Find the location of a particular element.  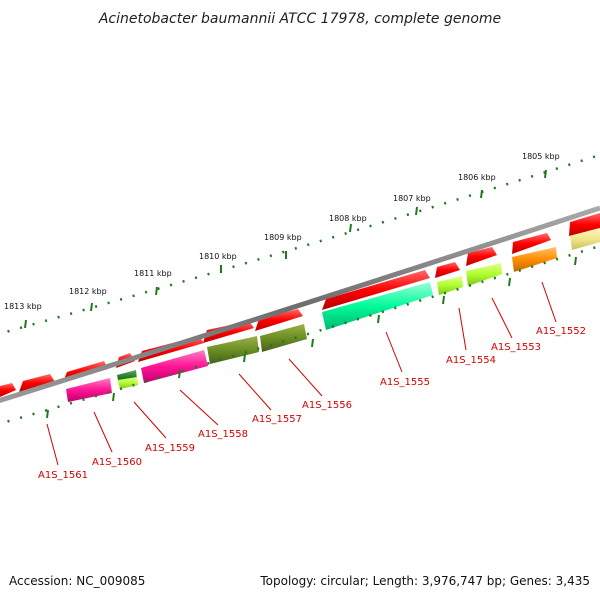

accession-text: Accession: NC_009085 is located at coordinates (77, 581).